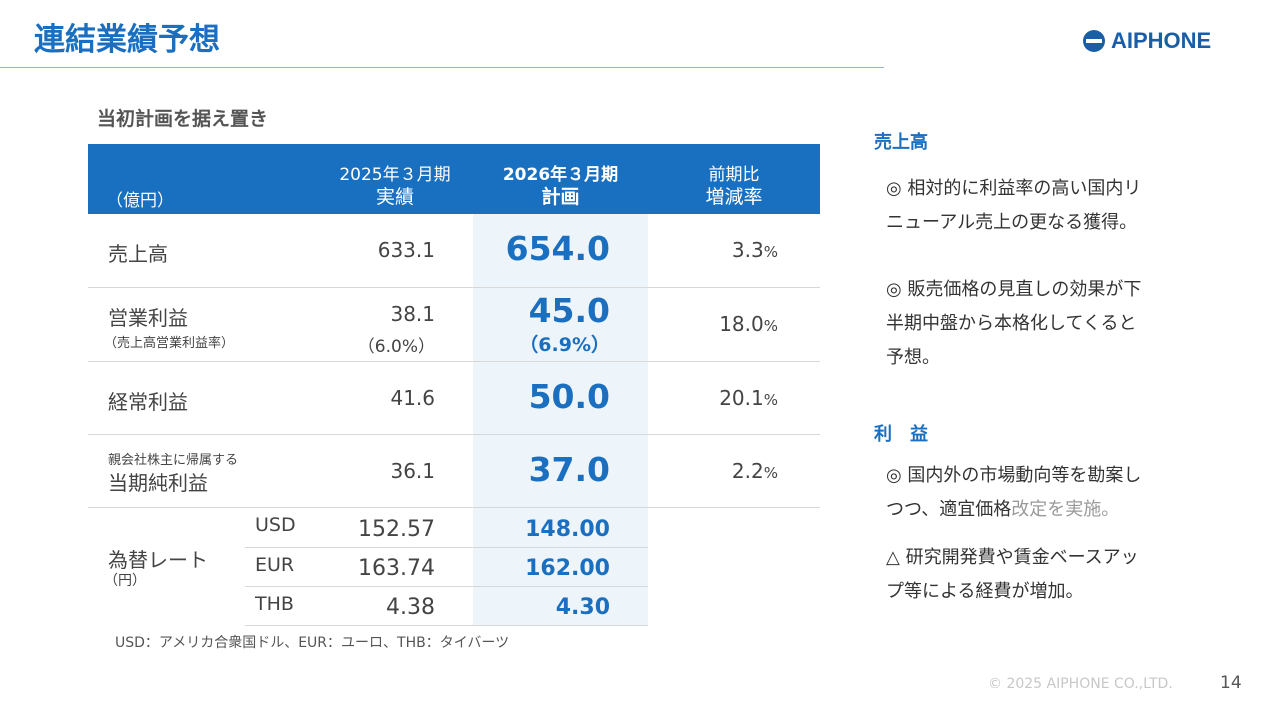 This screenshot has width=1280, height=720. I want to click on margin-2025: （6.0%）, so click(396, 347).